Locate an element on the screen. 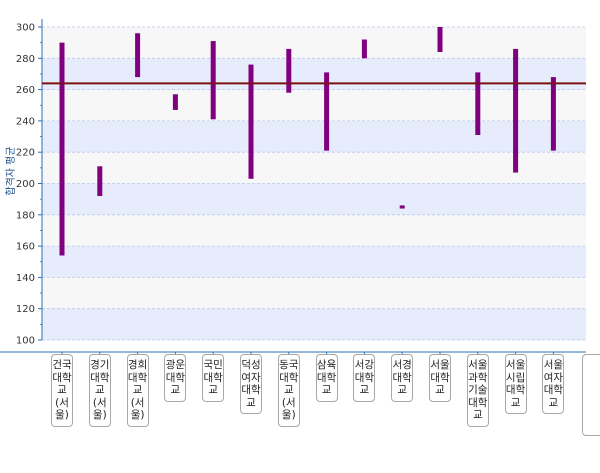 Image resolution: width=600 pixels, height=473 pixels. y-tick-label: 160 is located at coordinates (25, 247).